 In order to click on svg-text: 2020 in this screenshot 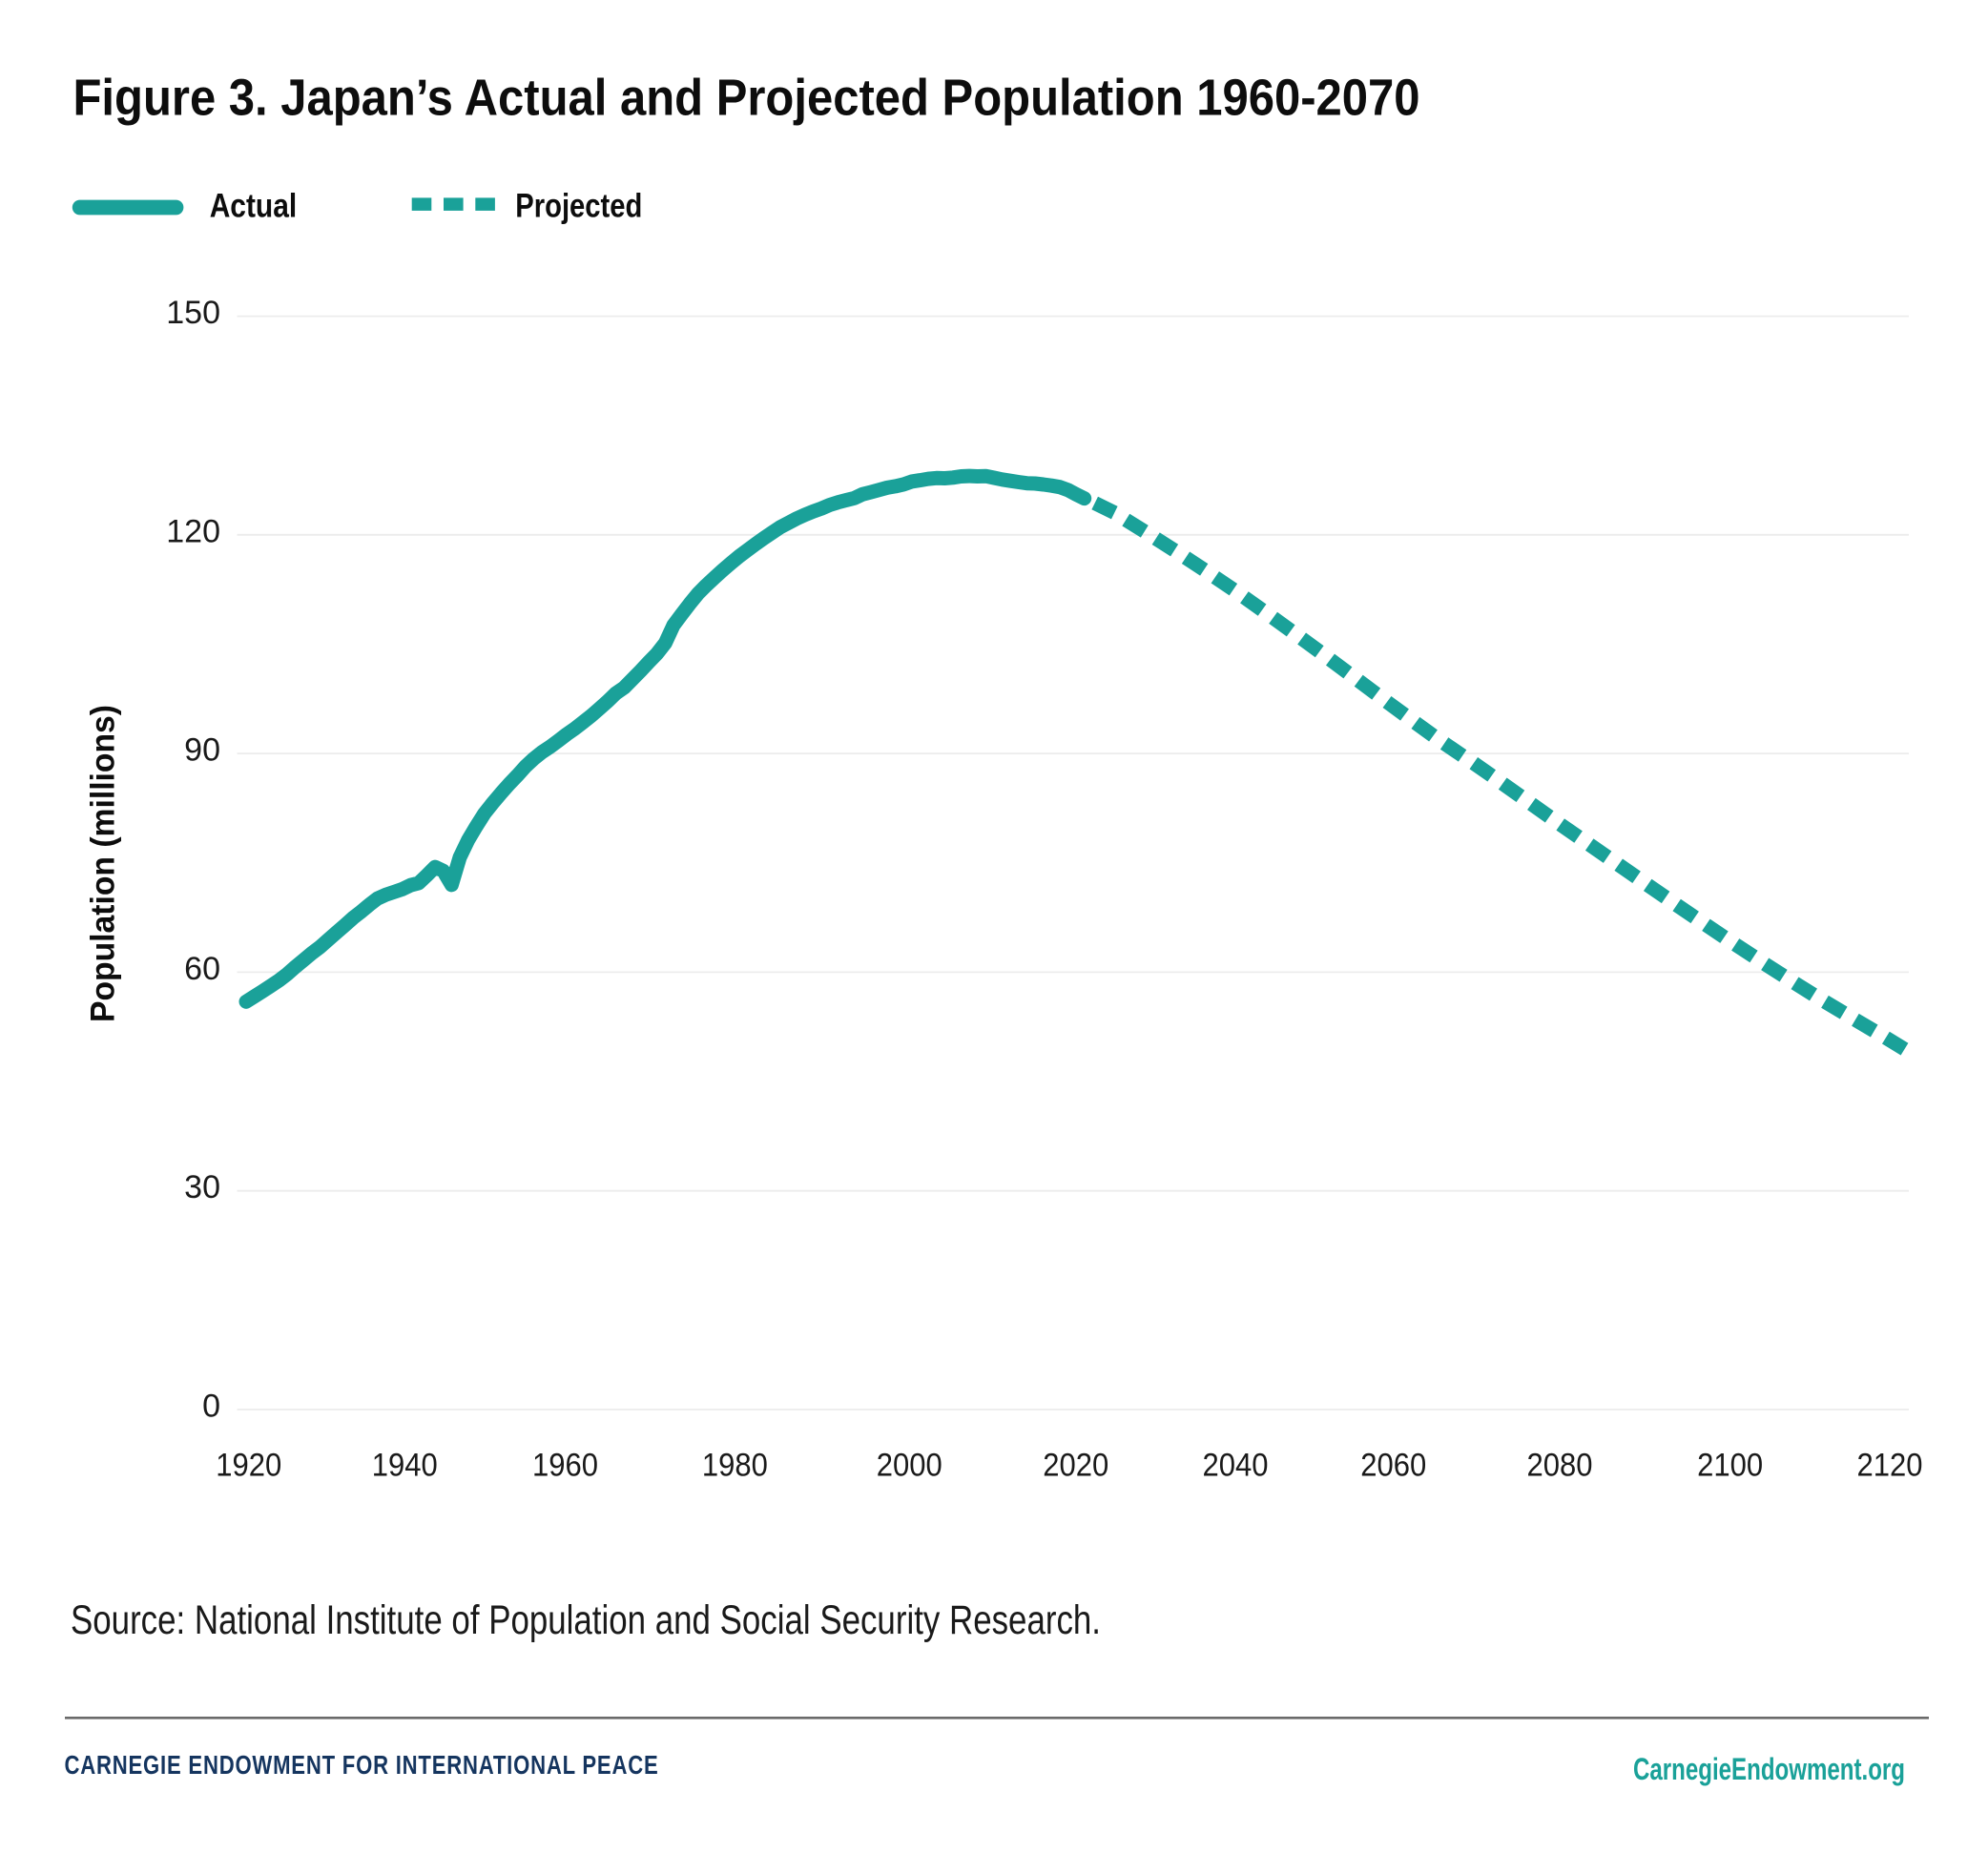, I will do `click(1076, 1465)`.